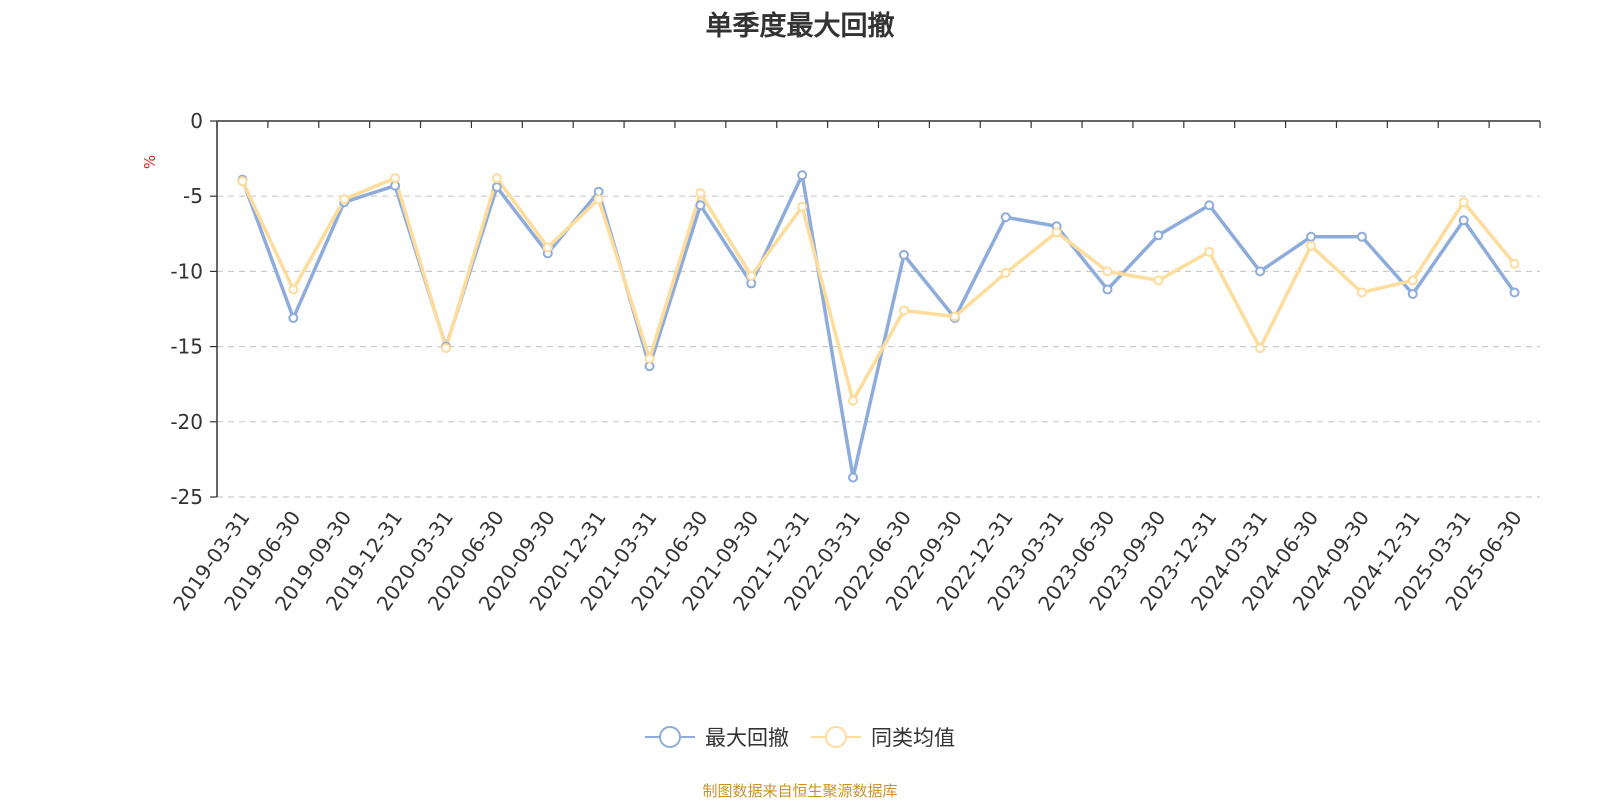  I want to click on source-note: 制图数据来自恒生聚源数据库, so click(800, 791).